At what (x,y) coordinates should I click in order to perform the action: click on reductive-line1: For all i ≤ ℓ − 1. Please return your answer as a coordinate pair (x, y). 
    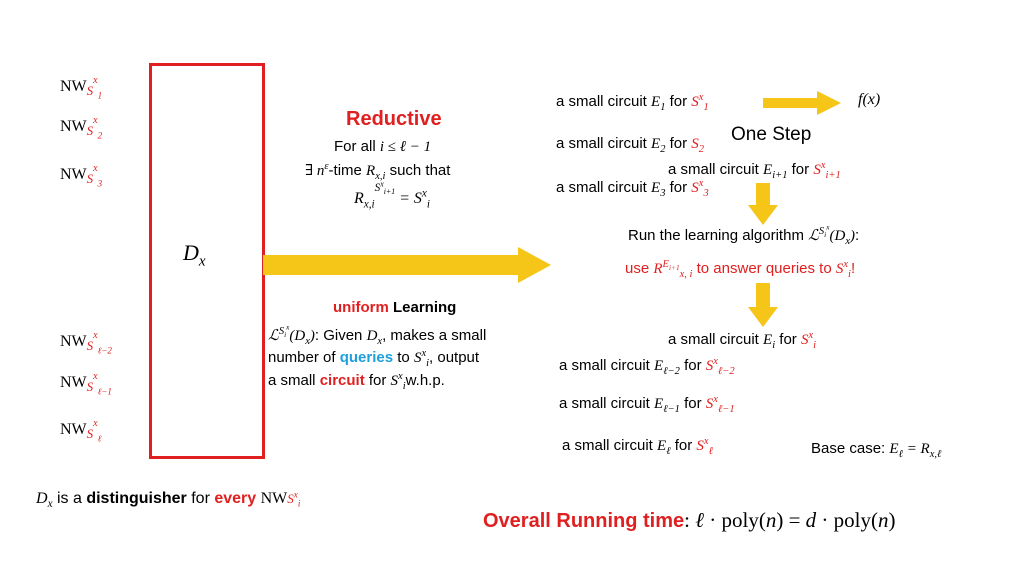
    Looking at the image, I should click on (383, 146).